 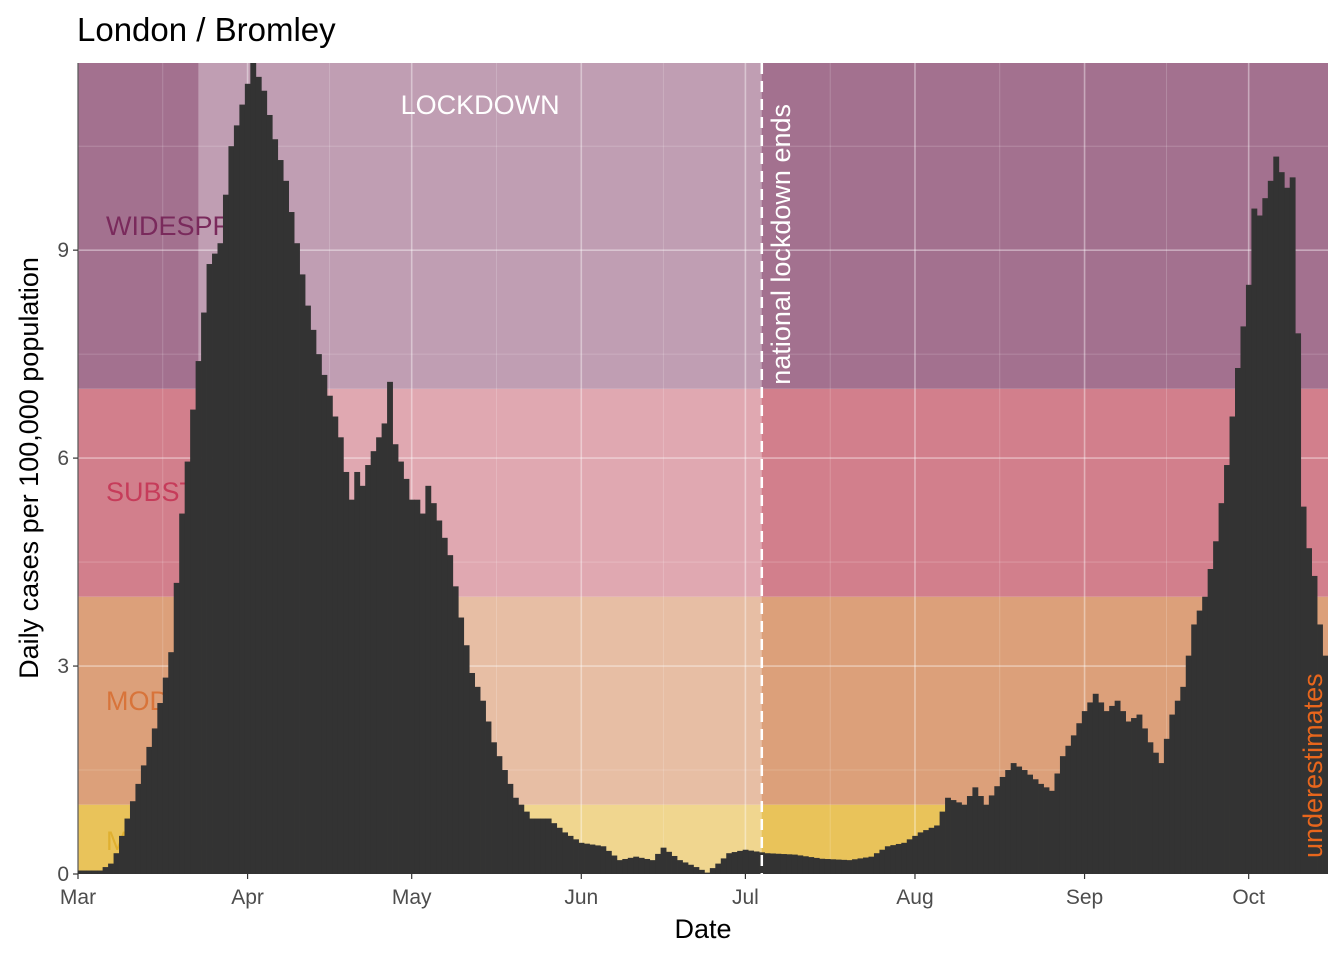 What do you see at coordinates (206, 29) in the screenshot?
I see `chart-title: London / Bromley` at bounding box center [206, 29].